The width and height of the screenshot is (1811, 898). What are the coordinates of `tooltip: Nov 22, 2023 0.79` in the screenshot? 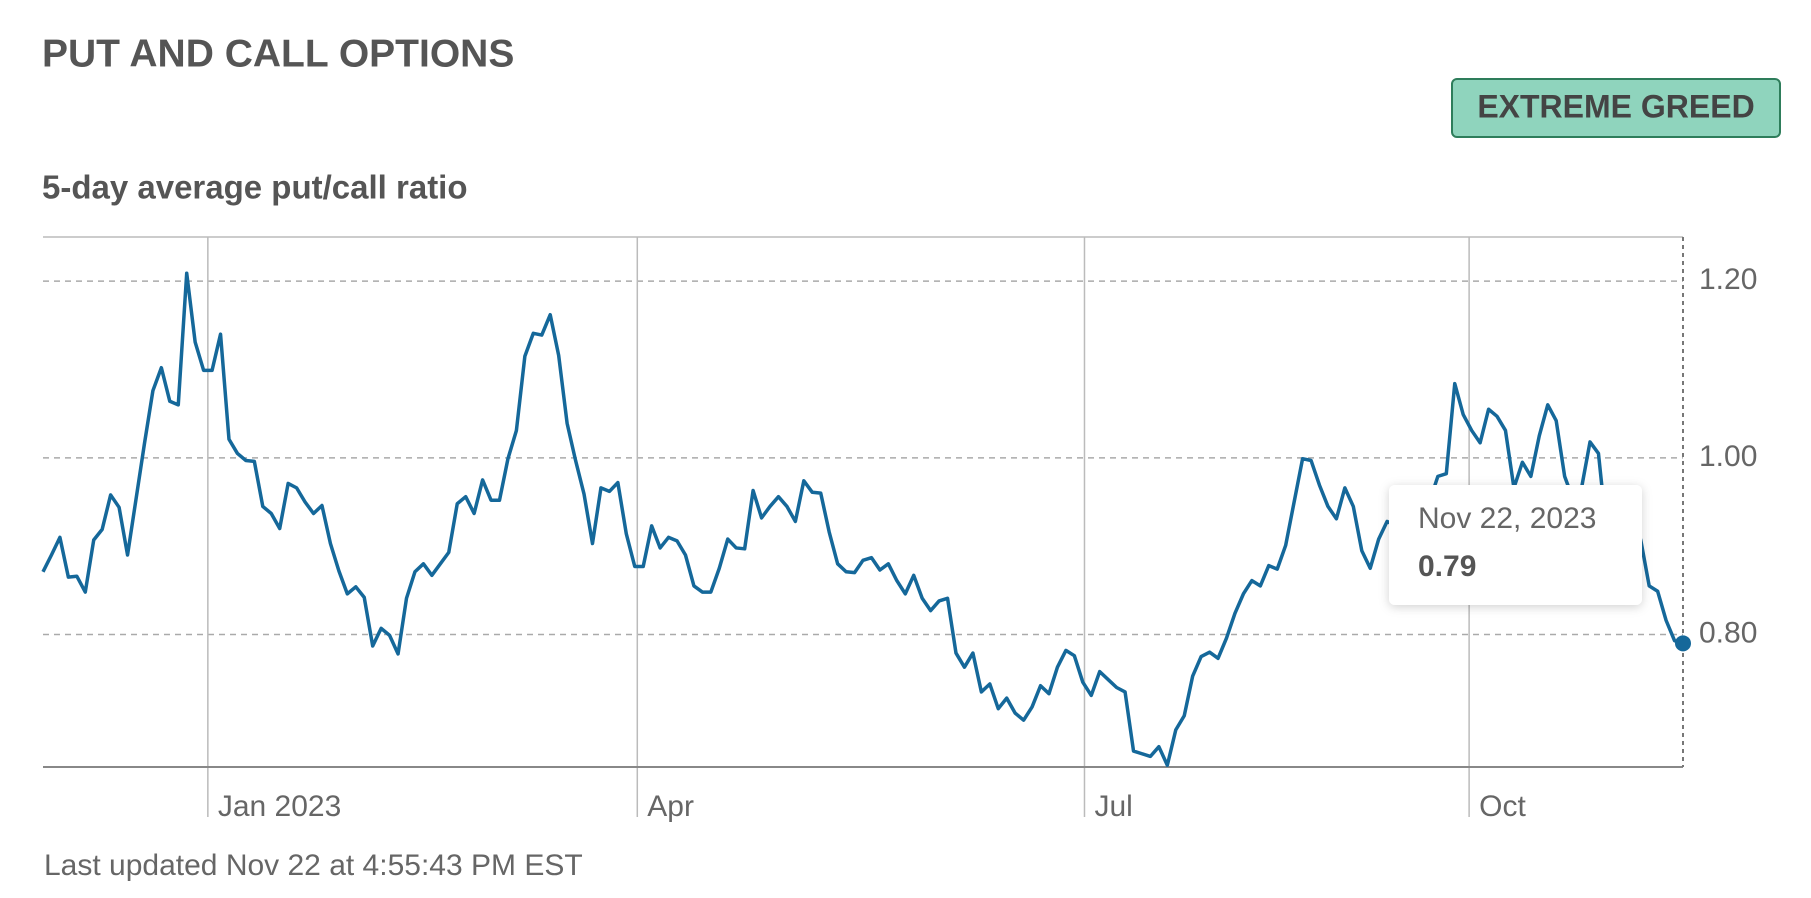 It's located at (1515, 545).